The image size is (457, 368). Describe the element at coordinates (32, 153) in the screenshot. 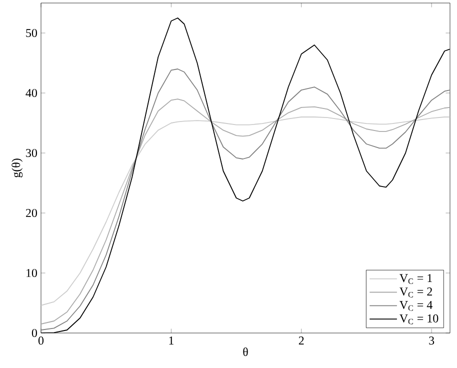

I see `y-tick-label: 30` at that location.